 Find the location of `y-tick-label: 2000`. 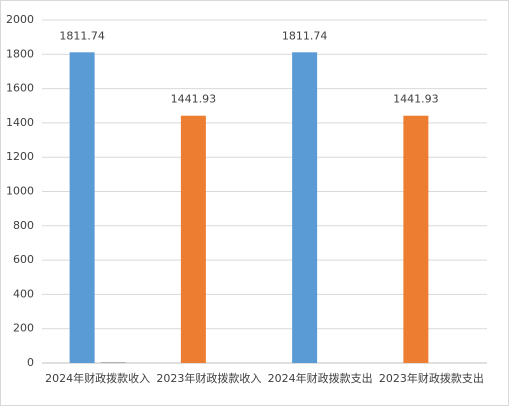

y-tick-label: 2000 is located at coordinates (20, 19).